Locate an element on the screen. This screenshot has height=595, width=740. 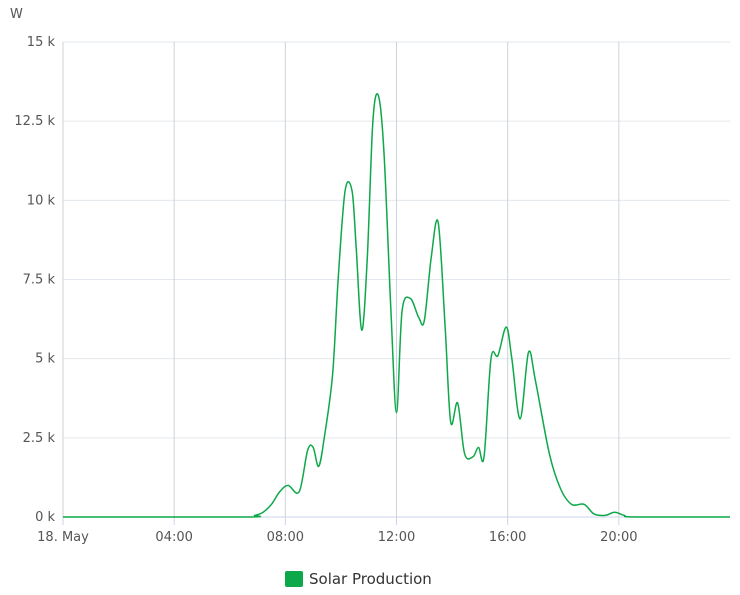
y-tick-label: 0 k is located at coordinates (45, 517).